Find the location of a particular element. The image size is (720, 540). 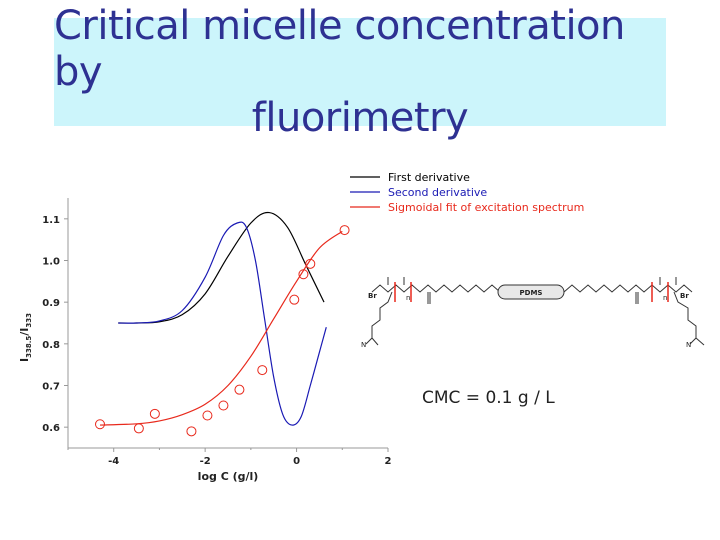

y-tick-label: 0.9 is located at coordinates (51, 303).